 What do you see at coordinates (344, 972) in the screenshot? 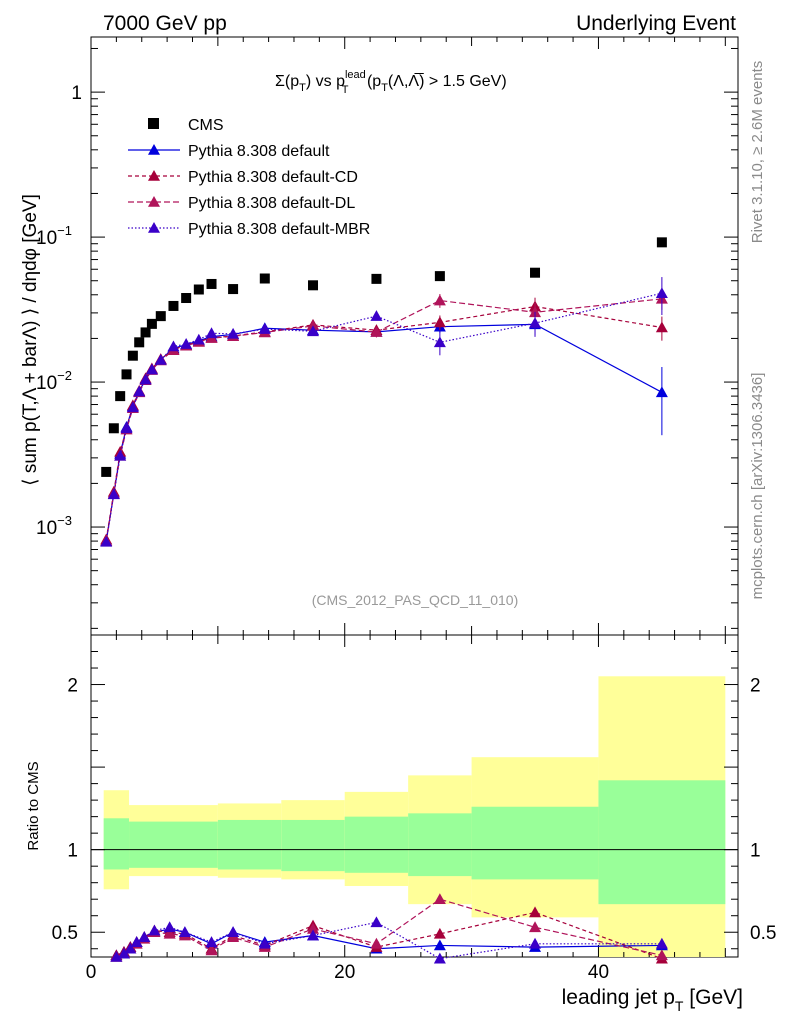
I see `x-tick-label: 20` at bounding box center [344, 972].